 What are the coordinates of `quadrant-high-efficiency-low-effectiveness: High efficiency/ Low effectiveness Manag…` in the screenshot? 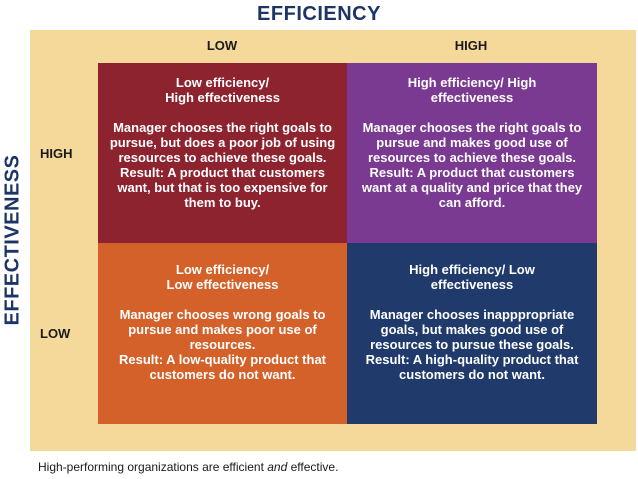 It's located at (472, 333).